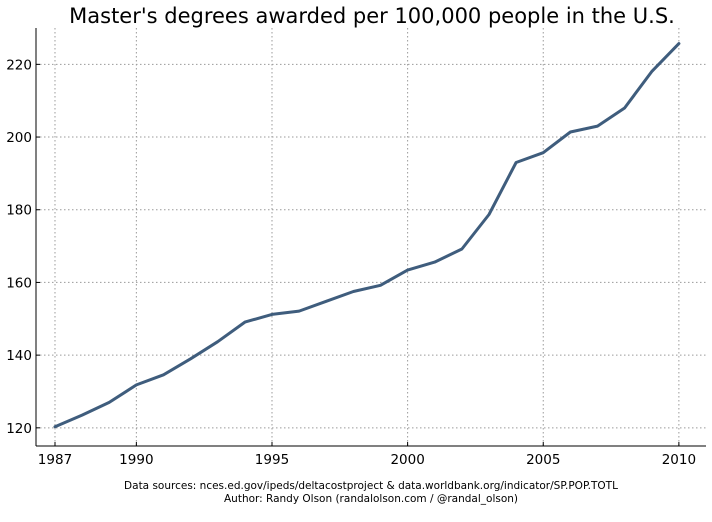 The height and width of the screenshot is (522, 712). I want to click on y-tick-label: 160, so click(19, 283).